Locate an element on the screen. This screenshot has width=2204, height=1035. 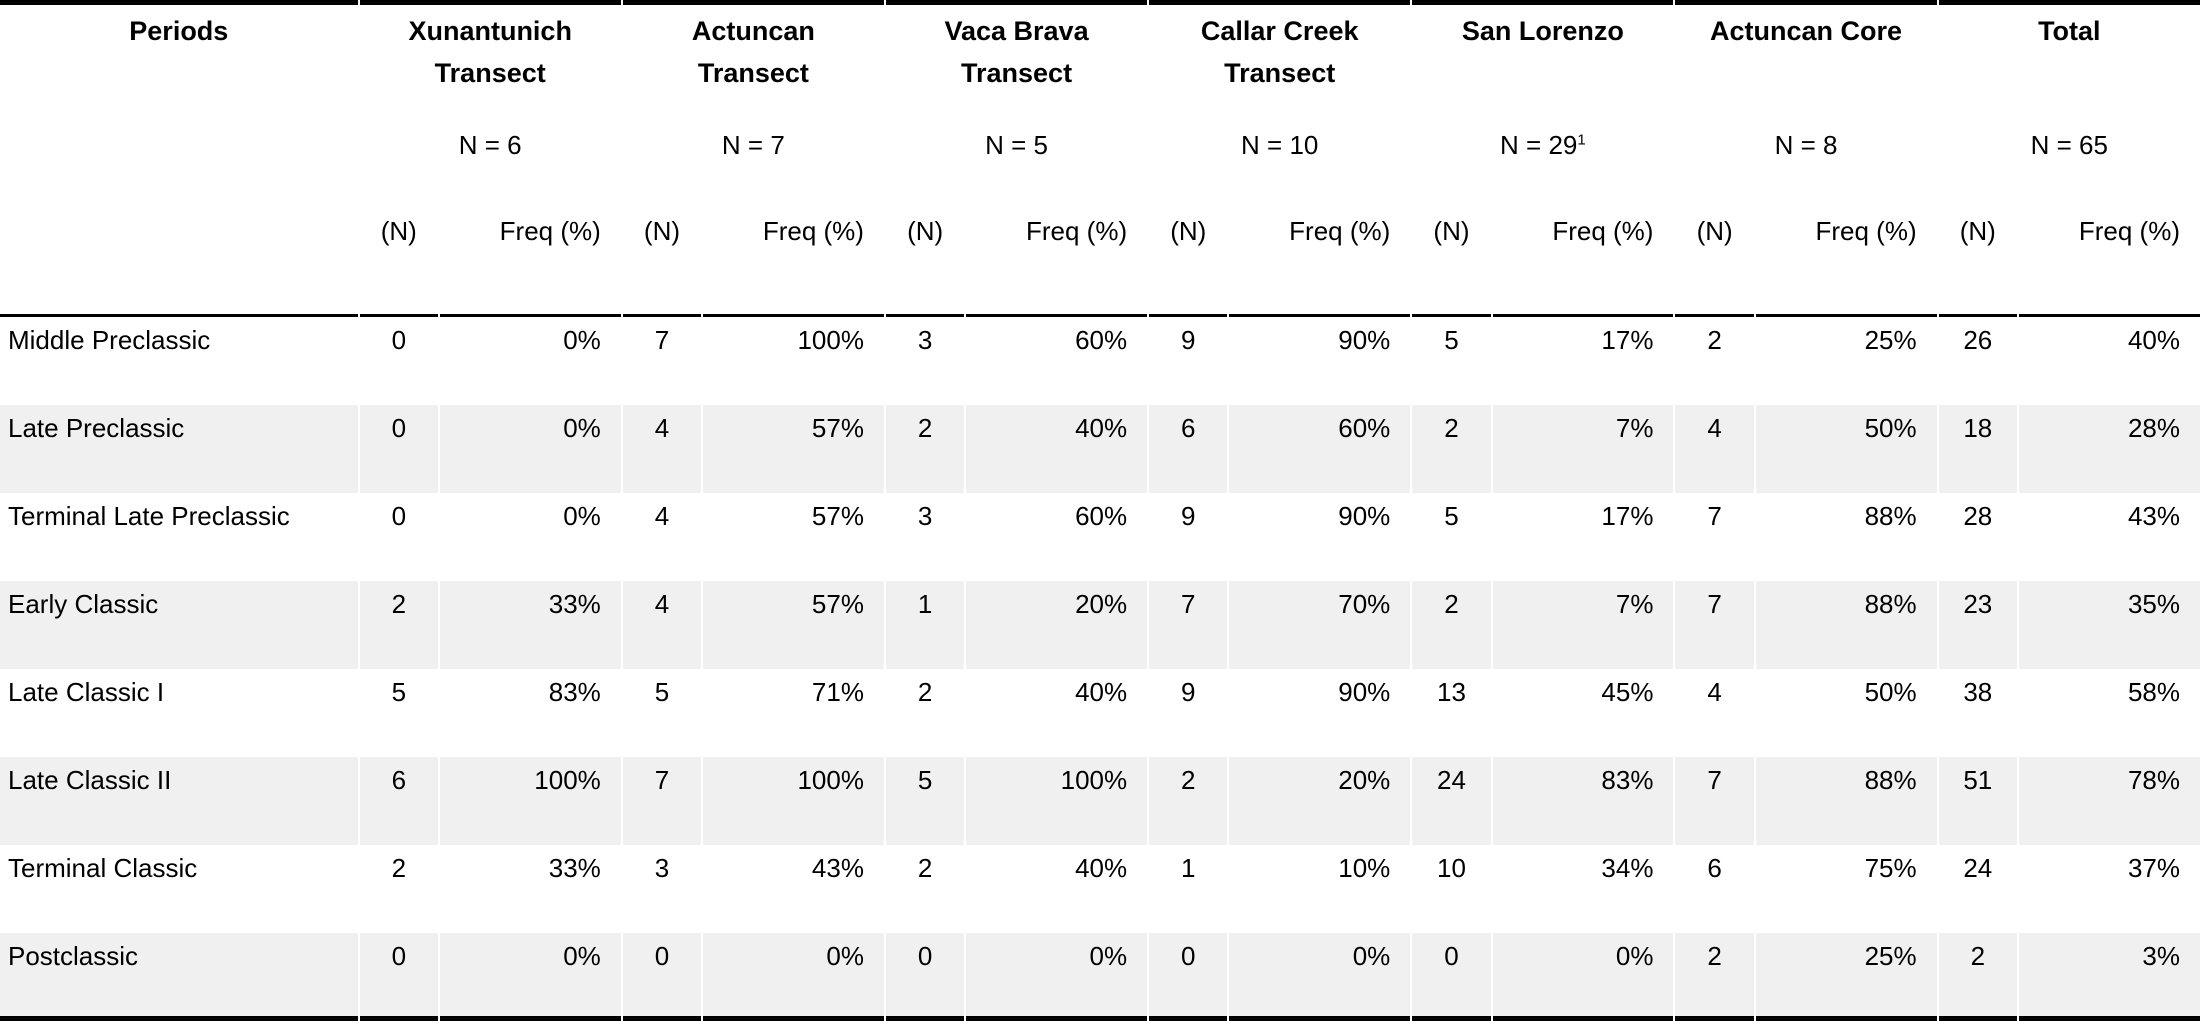
group-header-actuncan-transect: Actuncan Transect is located at coordinates (753, 63).